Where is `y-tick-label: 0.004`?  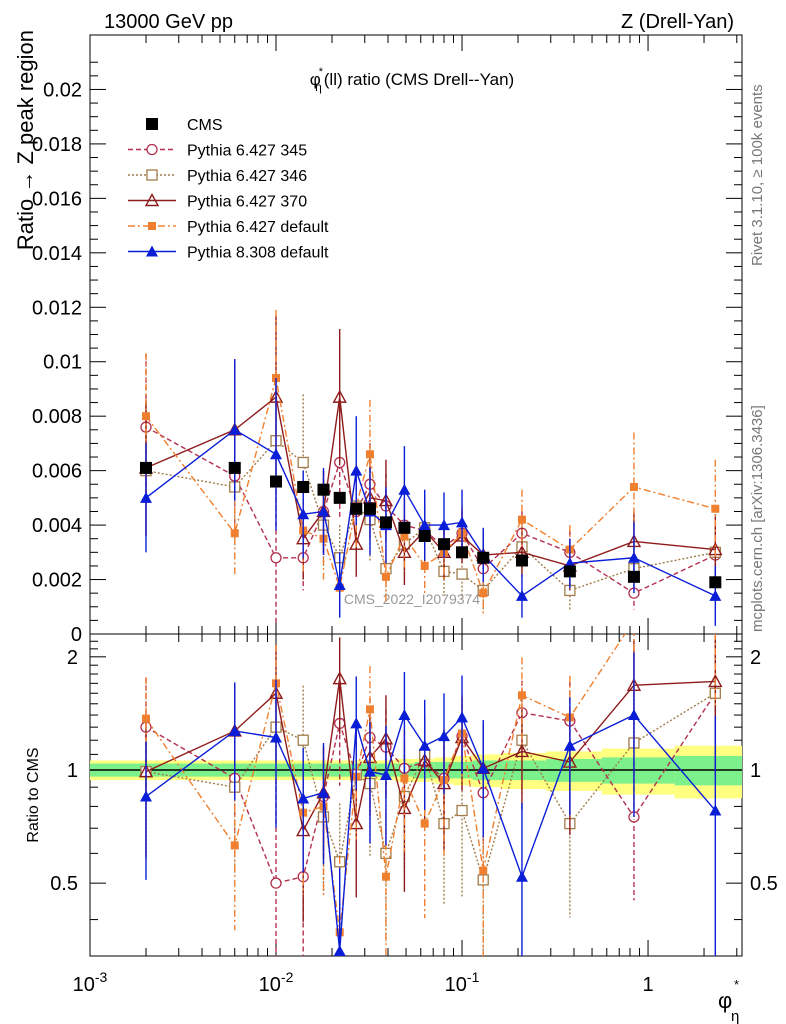
y-tick-label: 0.004 is located at coordinates (57, 526).